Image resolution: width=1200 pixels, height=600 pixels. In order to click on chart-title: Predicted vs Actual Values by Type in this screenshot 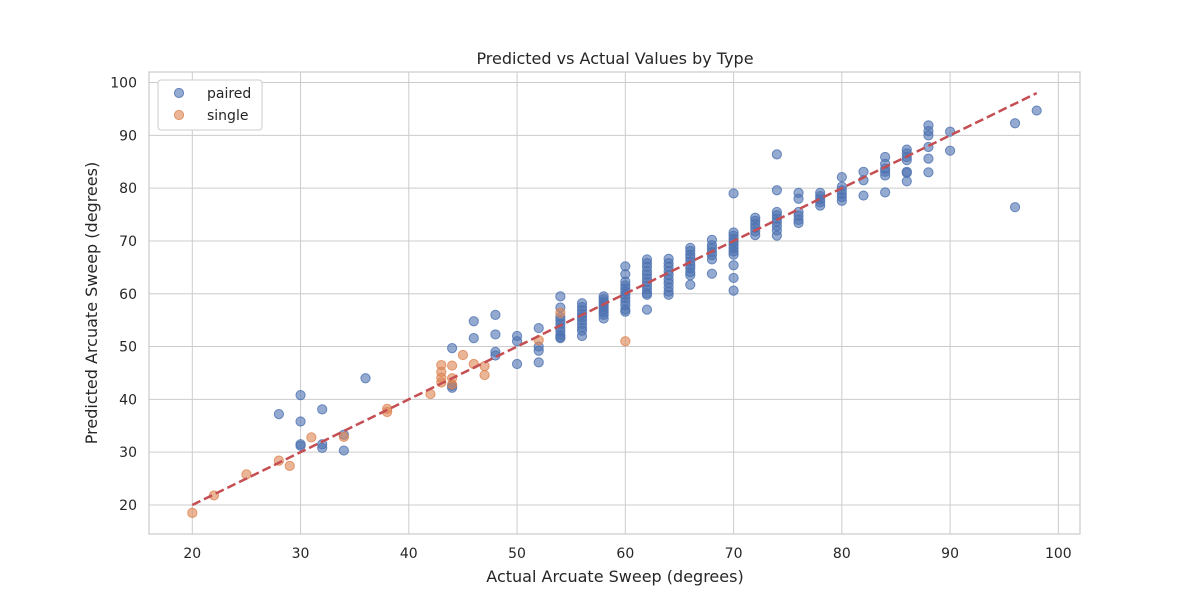, I will do `click(614, 58)`.